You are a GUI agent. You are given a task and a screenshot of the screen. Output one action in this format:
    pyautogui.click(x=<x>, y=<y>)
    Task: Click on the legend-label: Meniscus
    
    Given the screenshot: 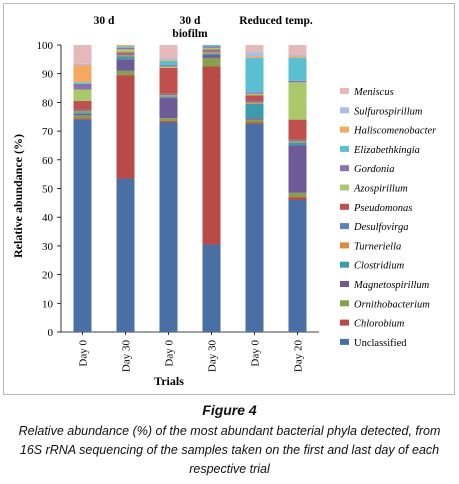 What is the action you would take?
    pyautogui.click(x=373, y=92)
    